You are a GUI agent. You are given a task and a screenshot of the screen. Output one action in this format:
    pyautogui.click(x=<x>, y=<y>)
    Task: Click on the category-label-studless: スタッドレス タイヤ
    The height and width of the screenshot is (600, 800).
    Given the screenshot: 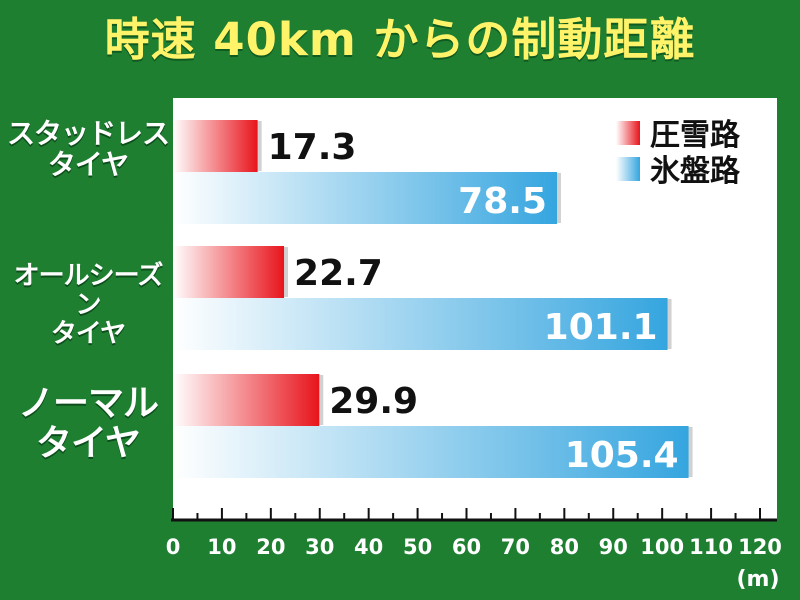 What is the action you would take?
    pyautogui.click(x=88, y=149)
    